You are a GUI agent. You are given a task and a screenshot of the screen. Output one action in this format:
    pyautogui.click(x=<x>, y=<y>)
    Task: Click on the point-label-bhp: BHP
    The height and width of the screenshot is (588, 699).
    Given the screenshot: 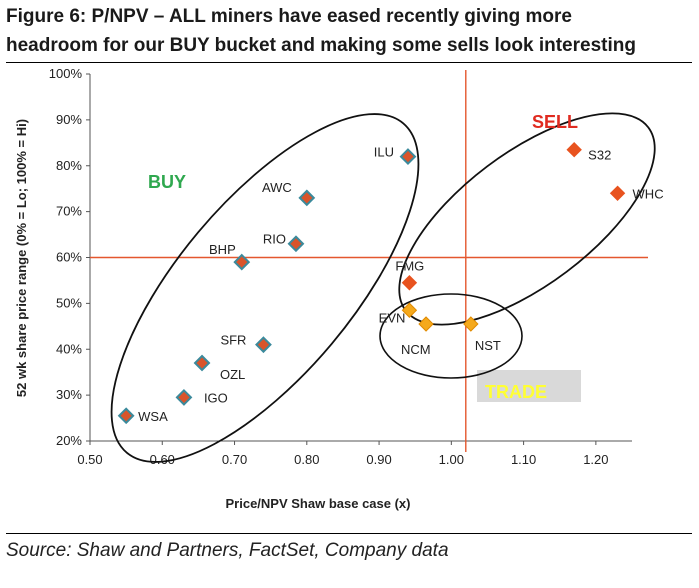 What is the action you would take?
    pyautogui.click(x=222, y=249)
    